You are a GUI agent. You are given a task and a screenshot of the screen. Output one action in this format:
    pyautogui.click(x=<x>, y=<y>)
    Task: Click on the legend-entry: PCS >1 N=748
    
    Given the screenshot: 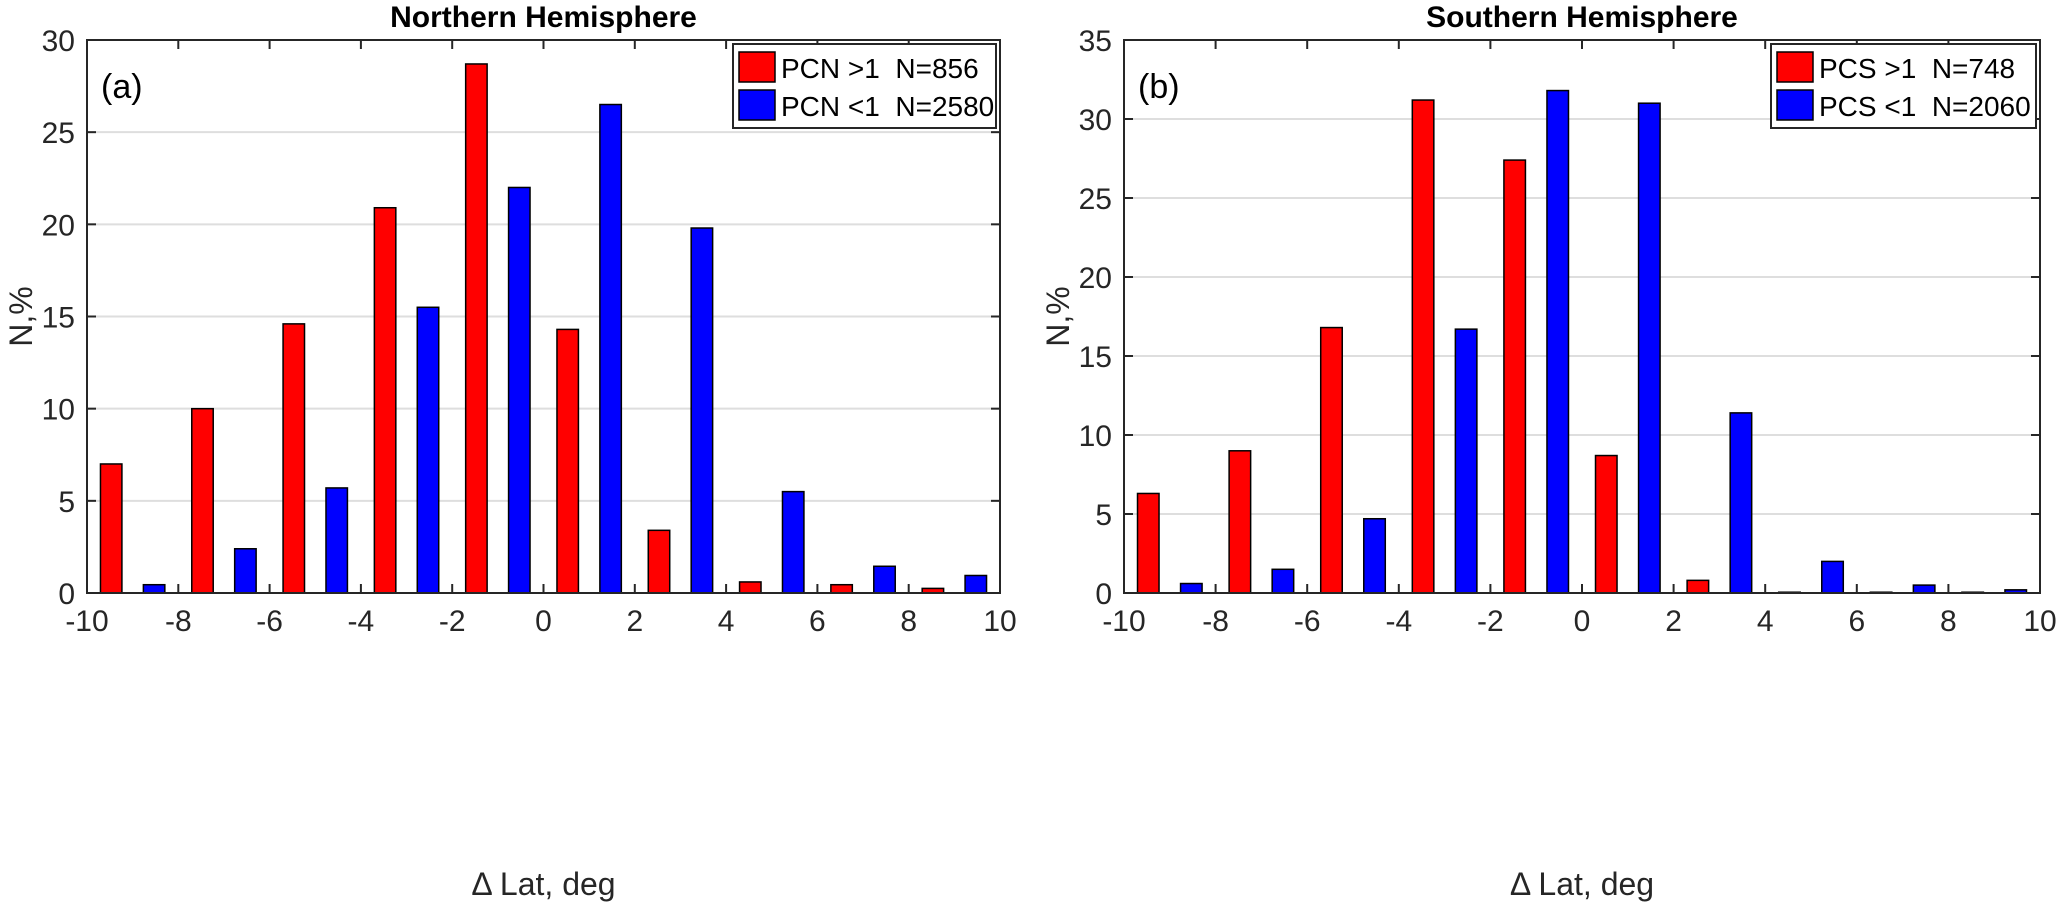 What is the action you would take?
    pyautogui.click(x=1917, y=68)
    